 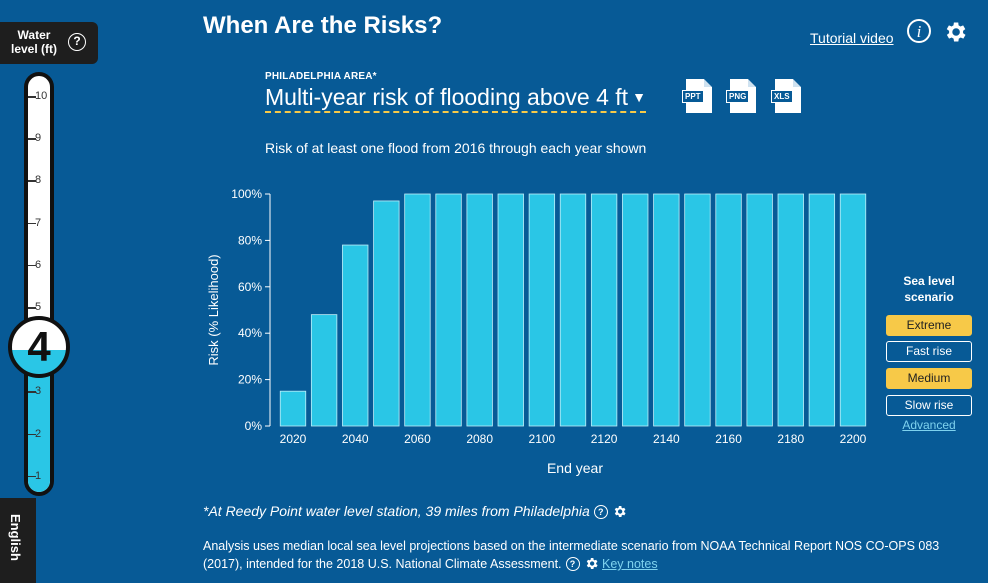 What do you see at coordinates (782, 96) in the screenshot?
I see `export-xls-label: XLS` at bounding box center [782, 96].